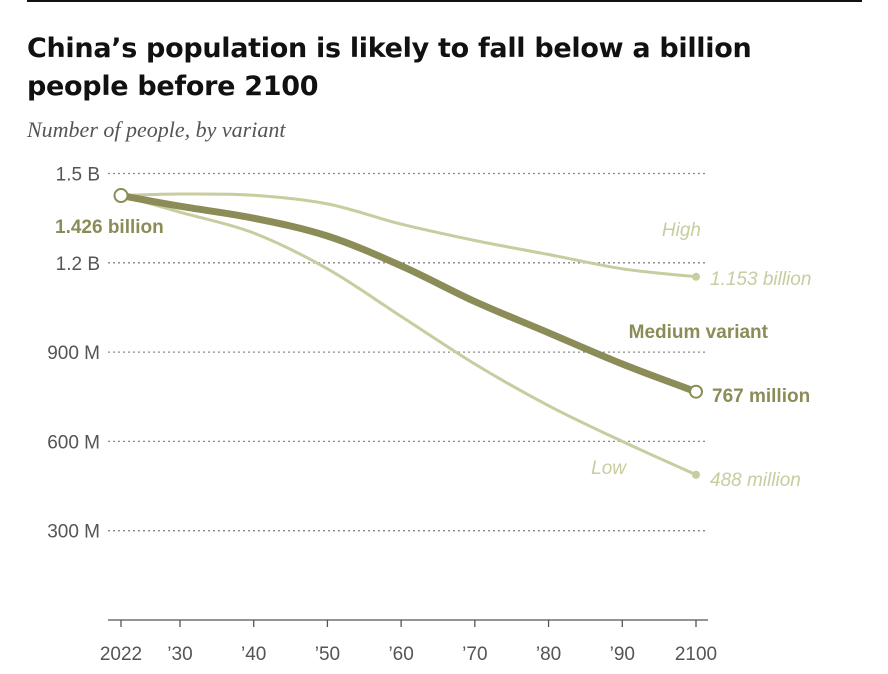 The image size is (888, 674). What do you see at coordinates (156, 129) in the screenshot?
I see `chart-subtitle: Number of people, by variant` at bounding box center [156, 129].